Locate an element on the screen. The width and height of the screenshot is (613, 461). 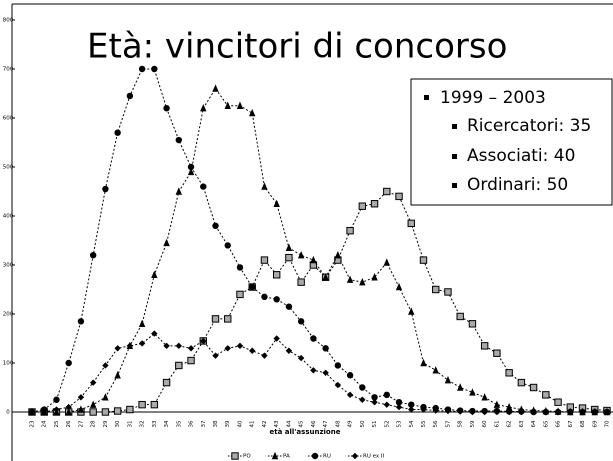
x-tick-label: 62 is located at coordinates (510, 424).